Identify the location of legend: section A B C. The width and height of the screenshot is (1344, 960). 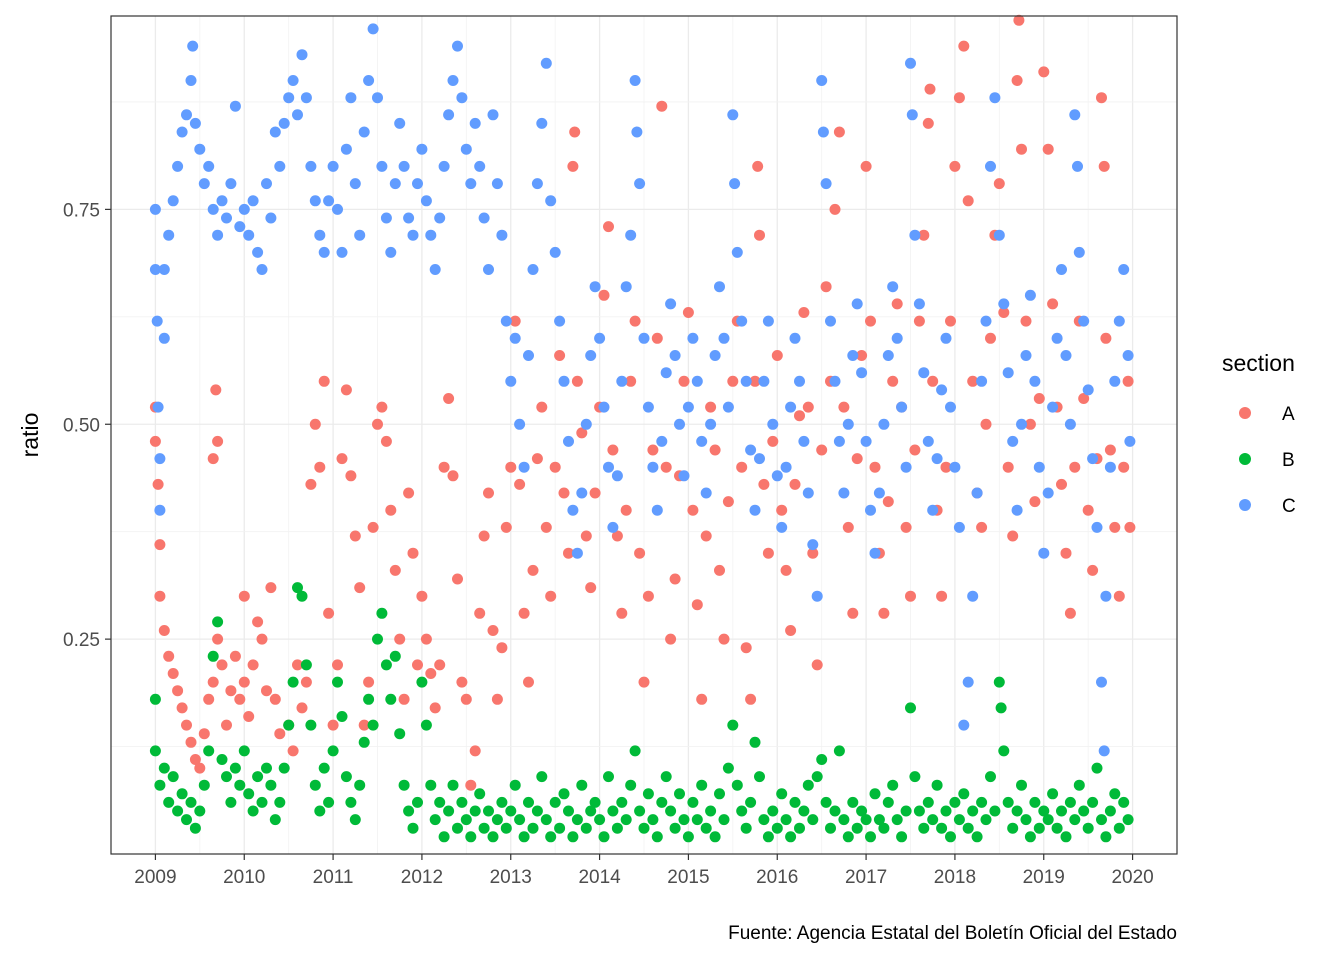
(1259, 433).